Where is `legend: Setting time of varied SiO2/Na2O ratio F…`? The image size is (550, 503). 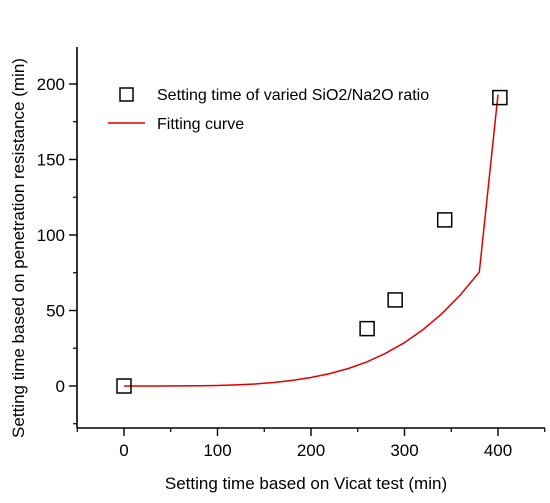
legend: Setting time of varied SiO2/Na2O ratio F… is located at coordinates (268, 110).